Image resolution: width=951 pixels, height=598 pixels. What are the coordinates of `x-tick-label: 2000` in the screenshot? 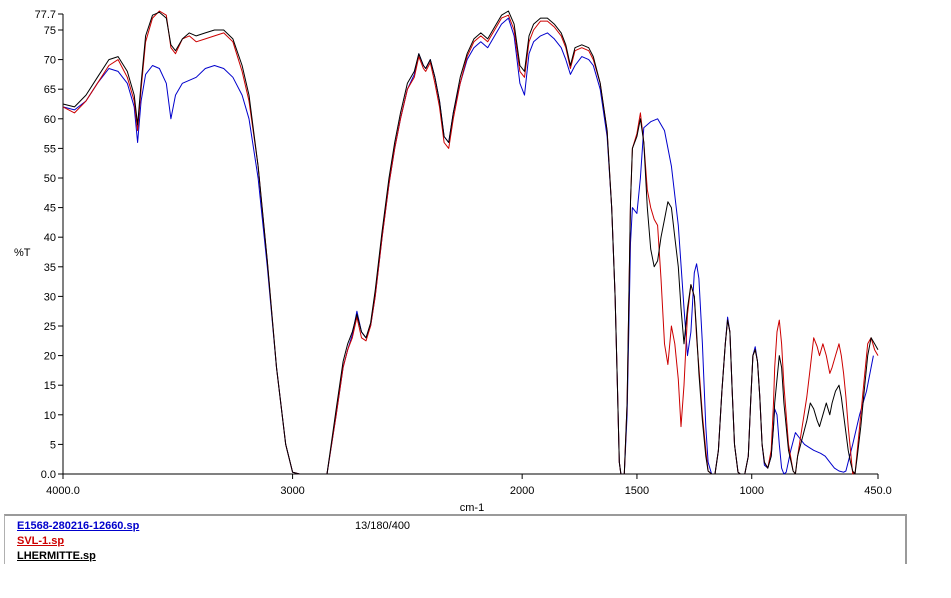 It's located at (522, 491).